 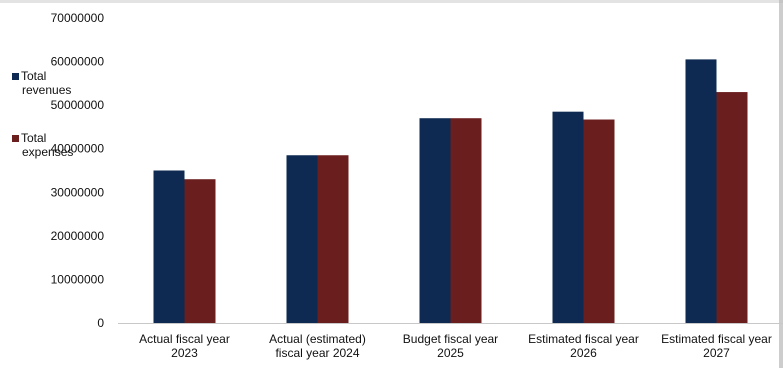 What do you see at coordinates (450, 353) in the screenshot?
I see `x-category-label: 2025` at bounding box center [450, 353].